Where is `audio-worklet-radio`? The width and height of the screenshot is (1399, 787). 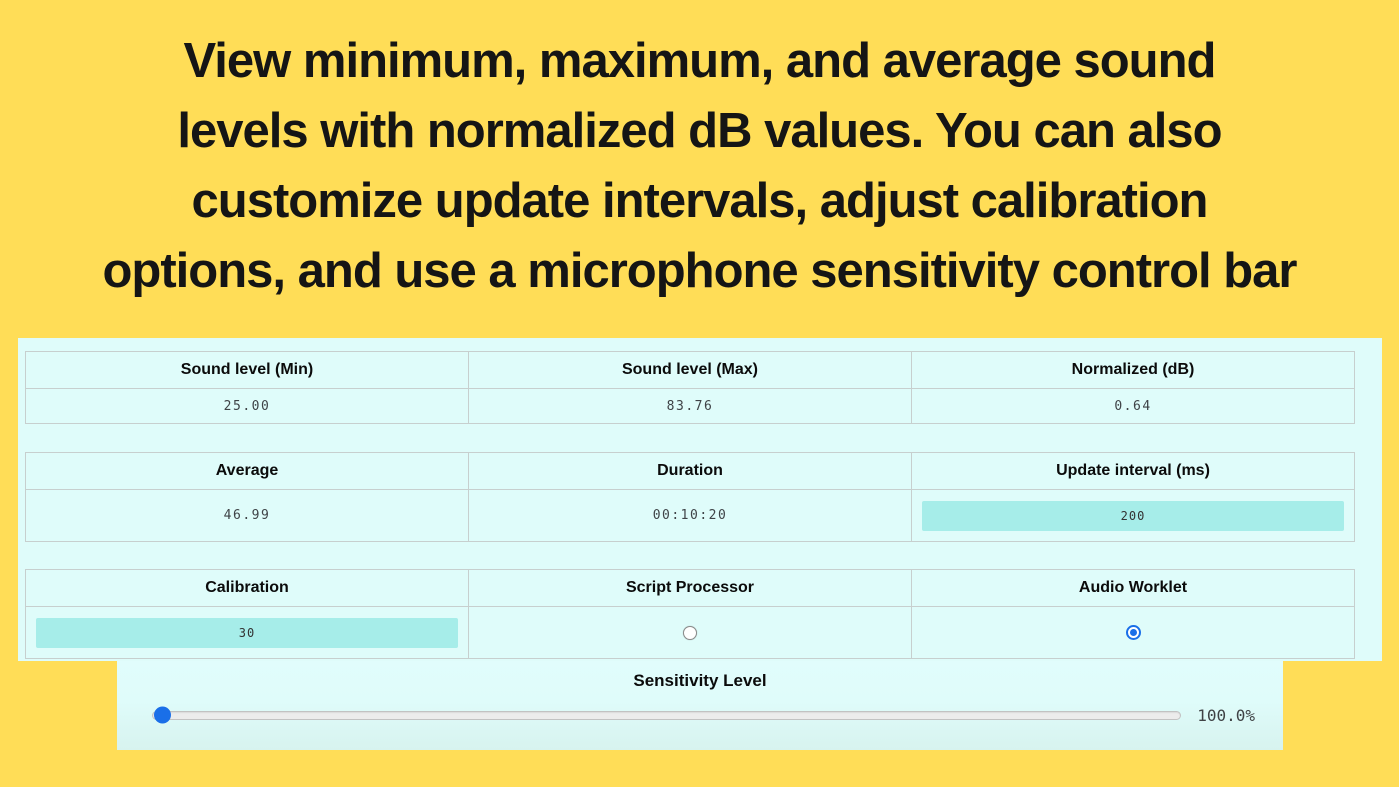 audio-worklet-radio is located at coordinates (1133, 632).